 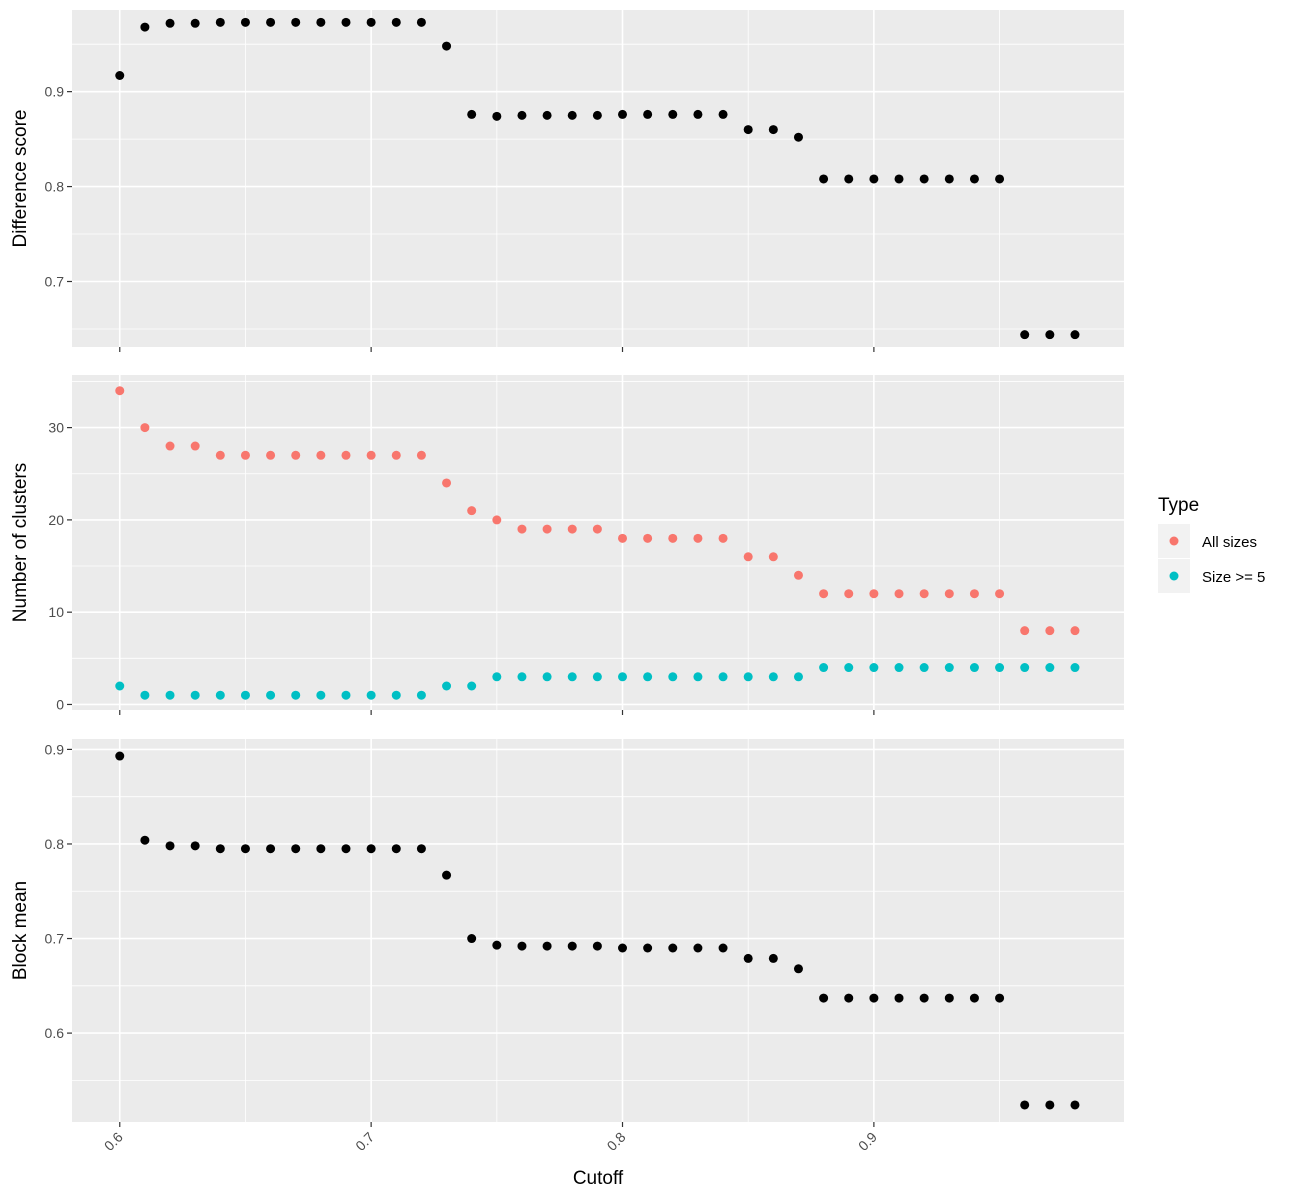 What do you see at coordinates (867, 1141) in the screenshot?
I see `x-tick-label: 0.9` at bounding box center [867, 1141].